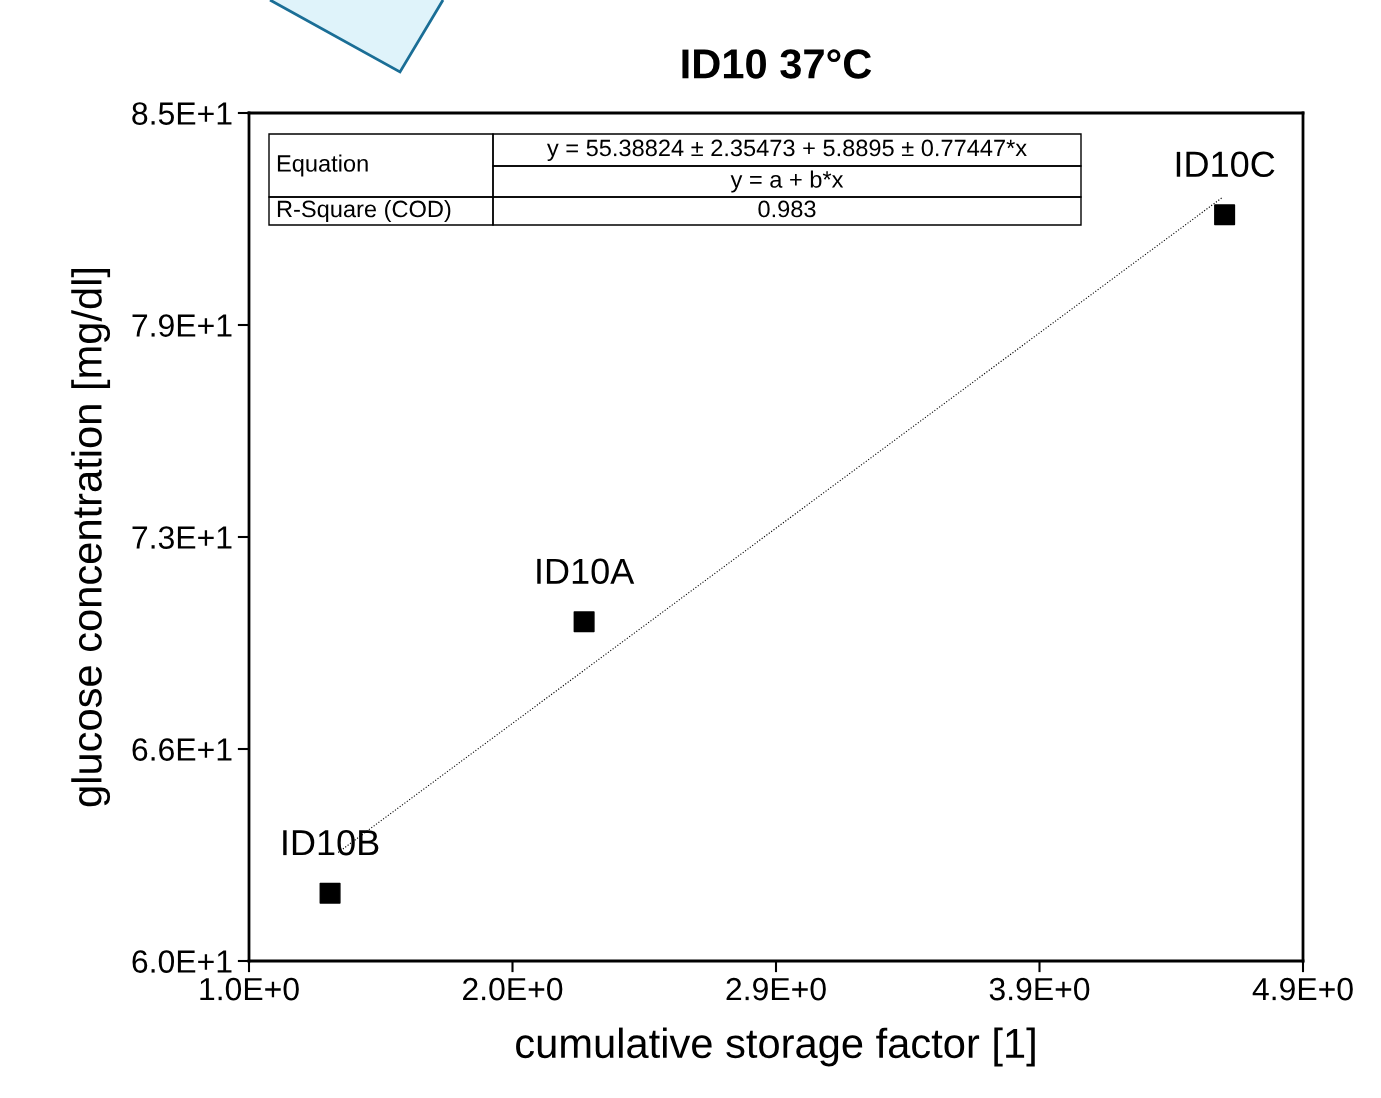 This screenshot has height=1098, width=1381. What do you see at coordinates (1302, 989) in the screenshot?
I see `x-tick-label: 4.9E+0` at bounding box center [1302, 989].